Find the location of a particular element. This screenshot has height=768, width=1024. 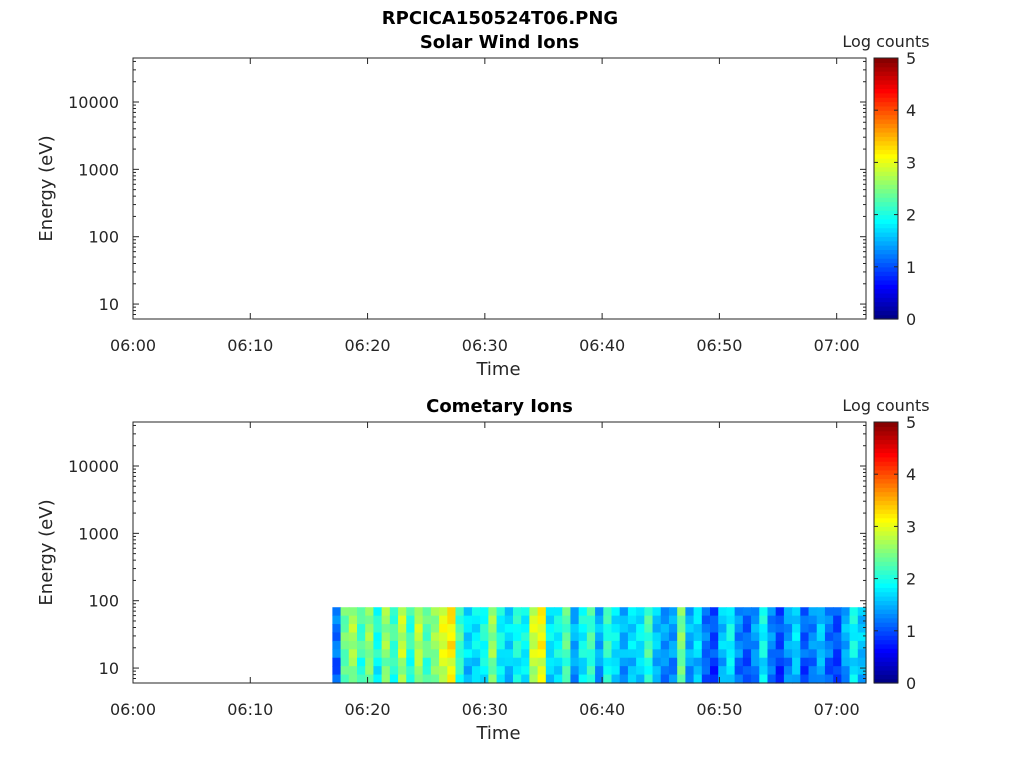

y-tick-label: 1000 is located at coordinates (98, 533).